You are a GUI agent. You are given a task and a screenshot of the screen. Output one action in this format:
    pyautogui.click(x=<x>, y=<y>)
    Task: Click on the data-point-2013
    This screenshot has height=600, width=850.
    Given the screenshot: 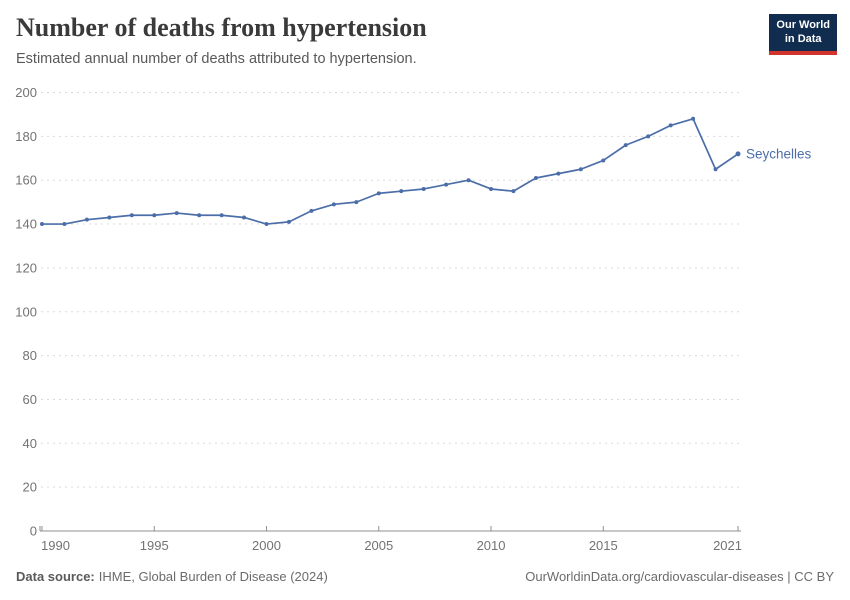 What is the action you would take?
    pyautogui.click(x=558, y=173)
    